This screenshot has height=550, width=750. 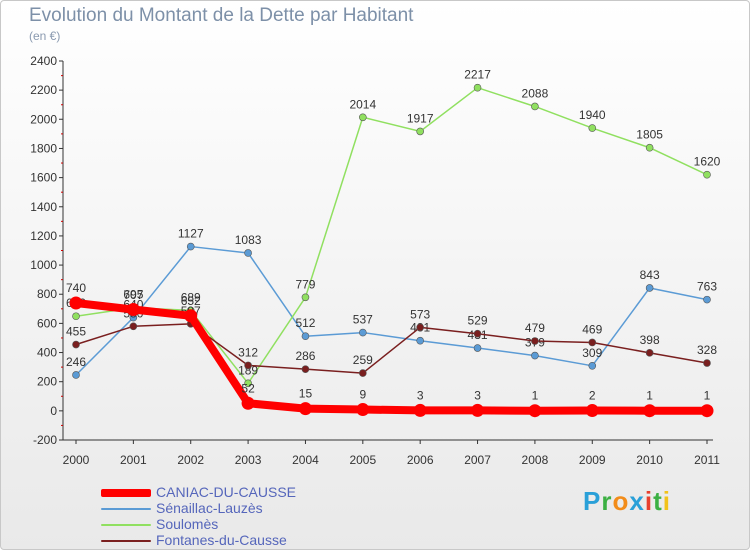 I want to click on data-label: 2, so click(x=592, y=396).